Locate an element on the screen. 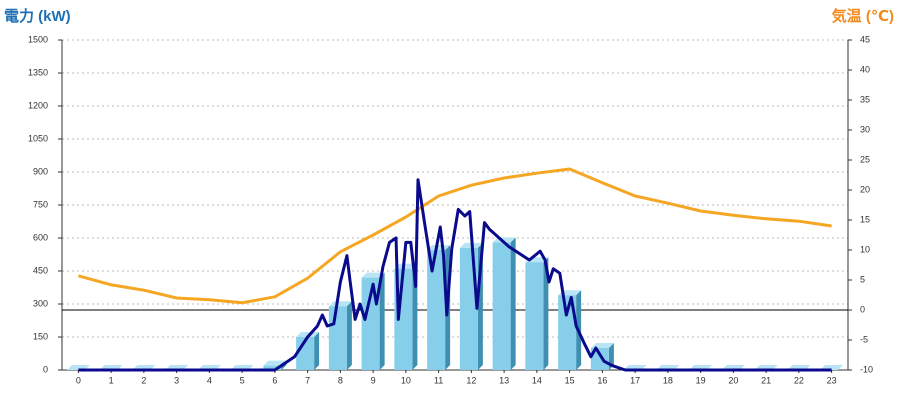  x-tick-label: 13 is located at coordinates (504, 380).